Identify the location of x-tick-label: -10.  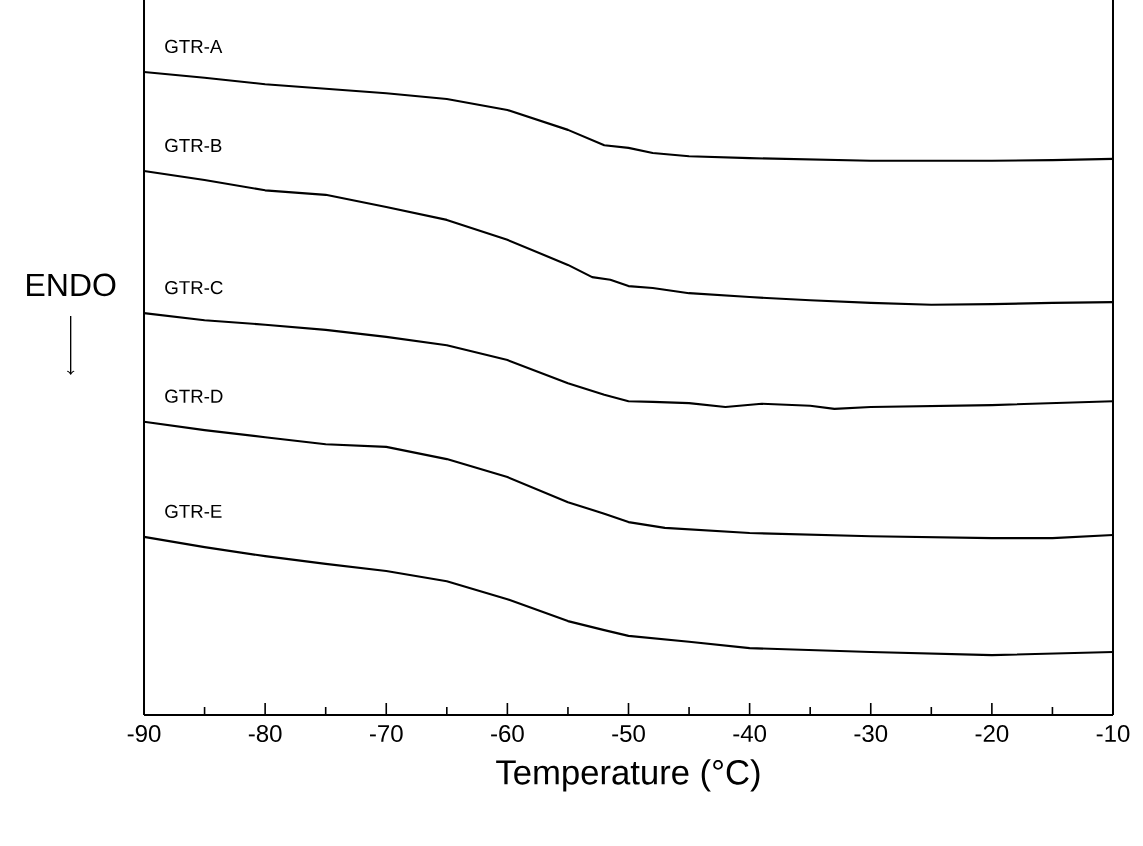
(1113, 734).